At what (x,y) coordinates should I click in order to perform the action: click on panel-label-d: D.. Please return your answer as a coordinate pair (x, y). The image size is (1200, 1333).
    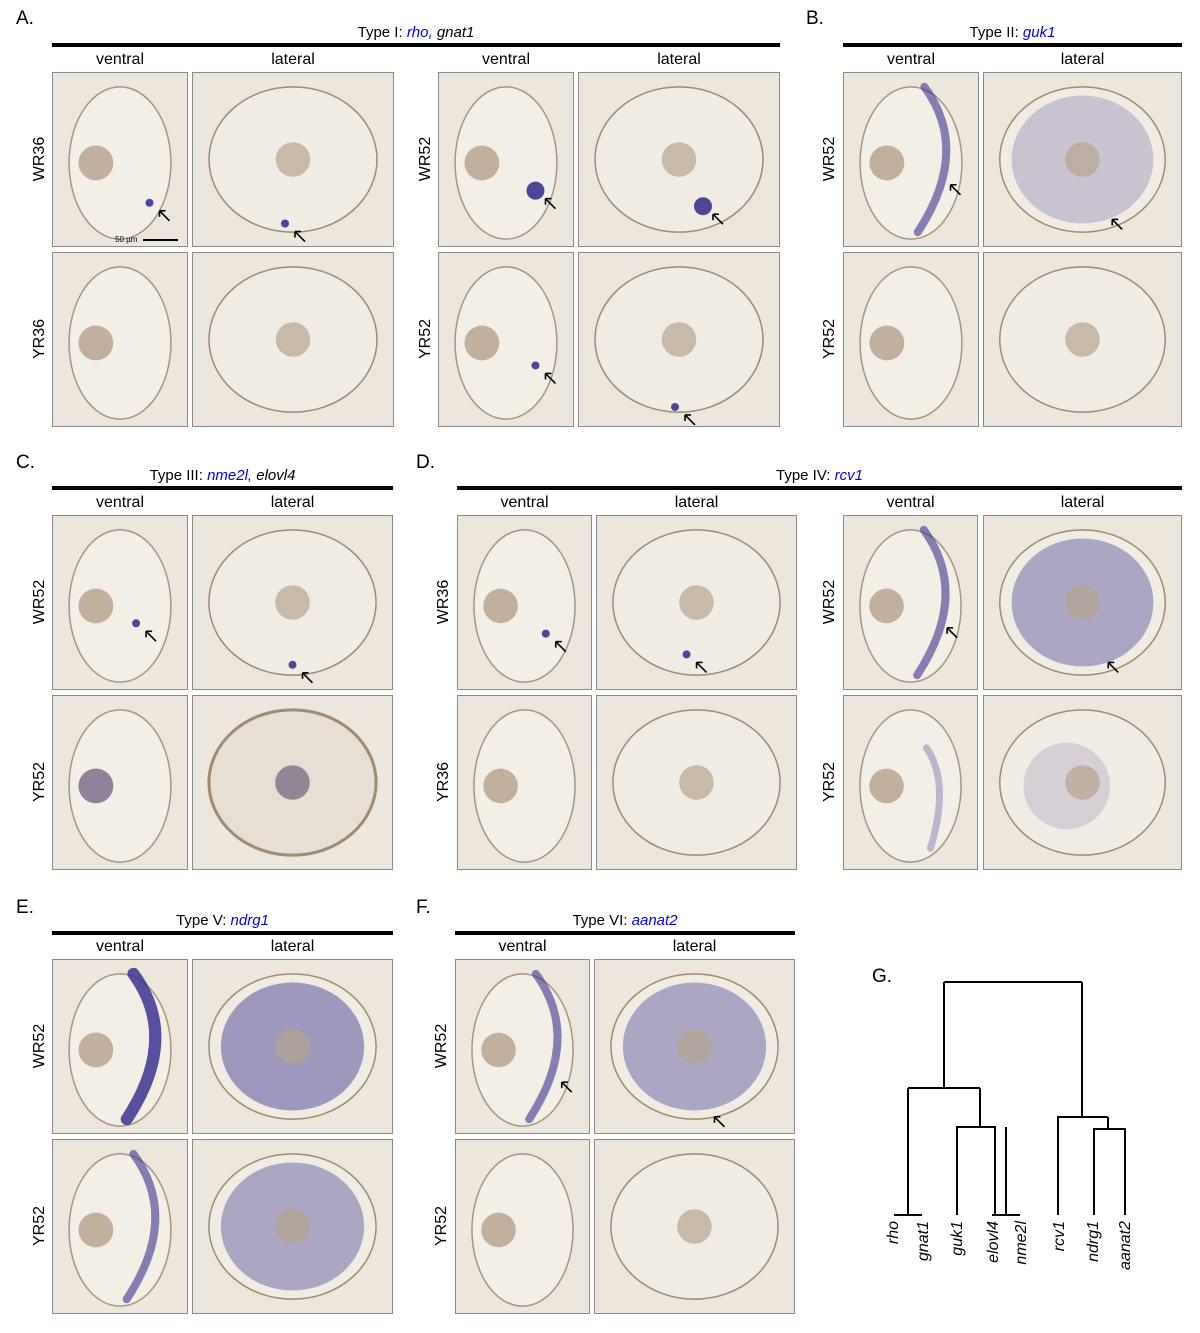
    Looking at the image, I should click on (425, 462).